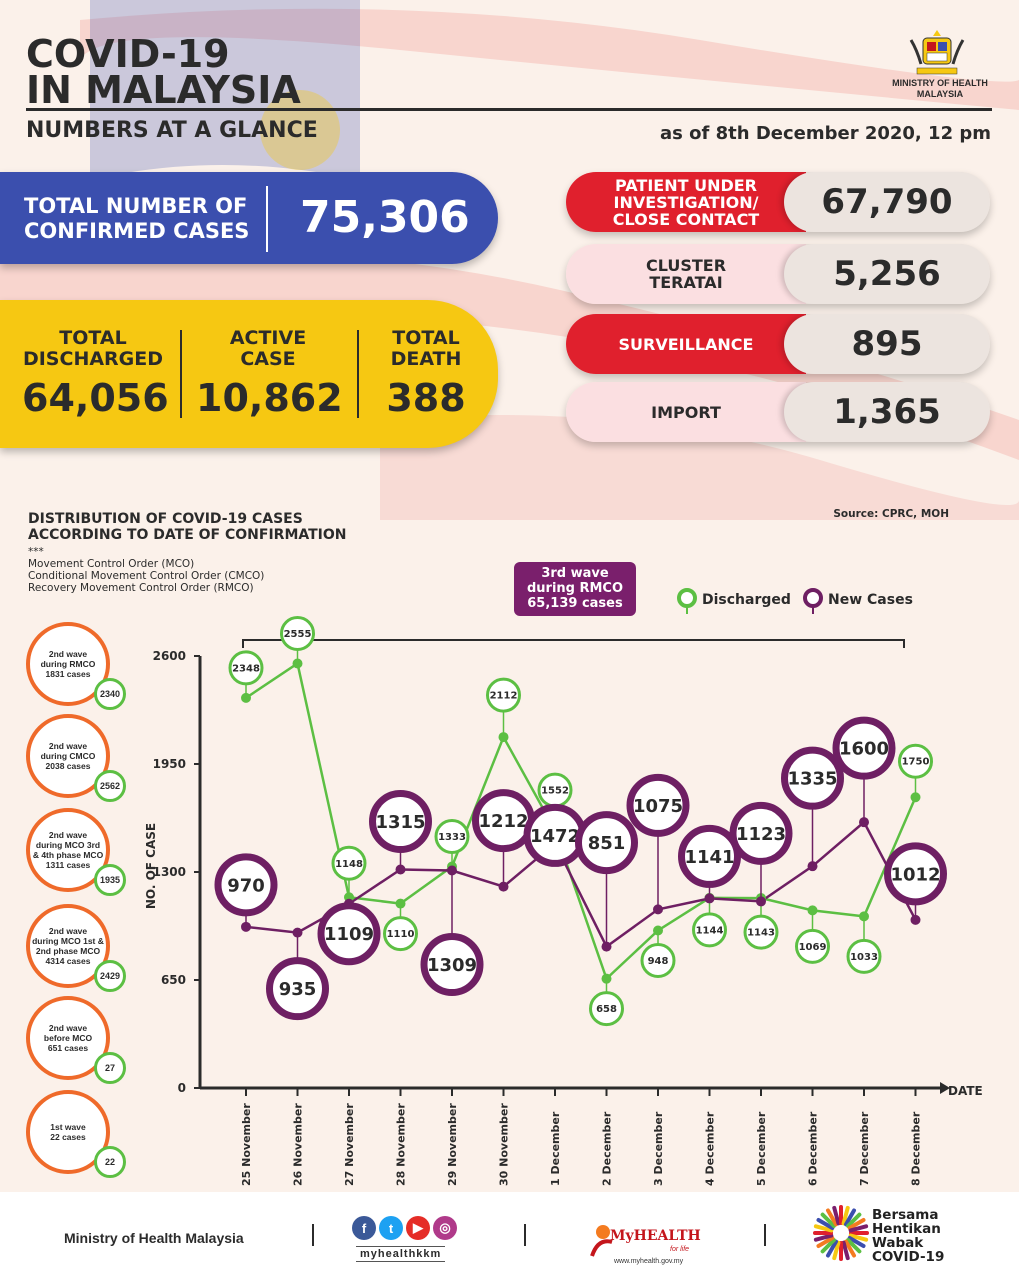 This screenshot has width=1019, height=1280. What do you see at coordinates (778, 412) in the screenshot?
I see `category-import: IMPORT 1,365` at bounding box center [778, 412].